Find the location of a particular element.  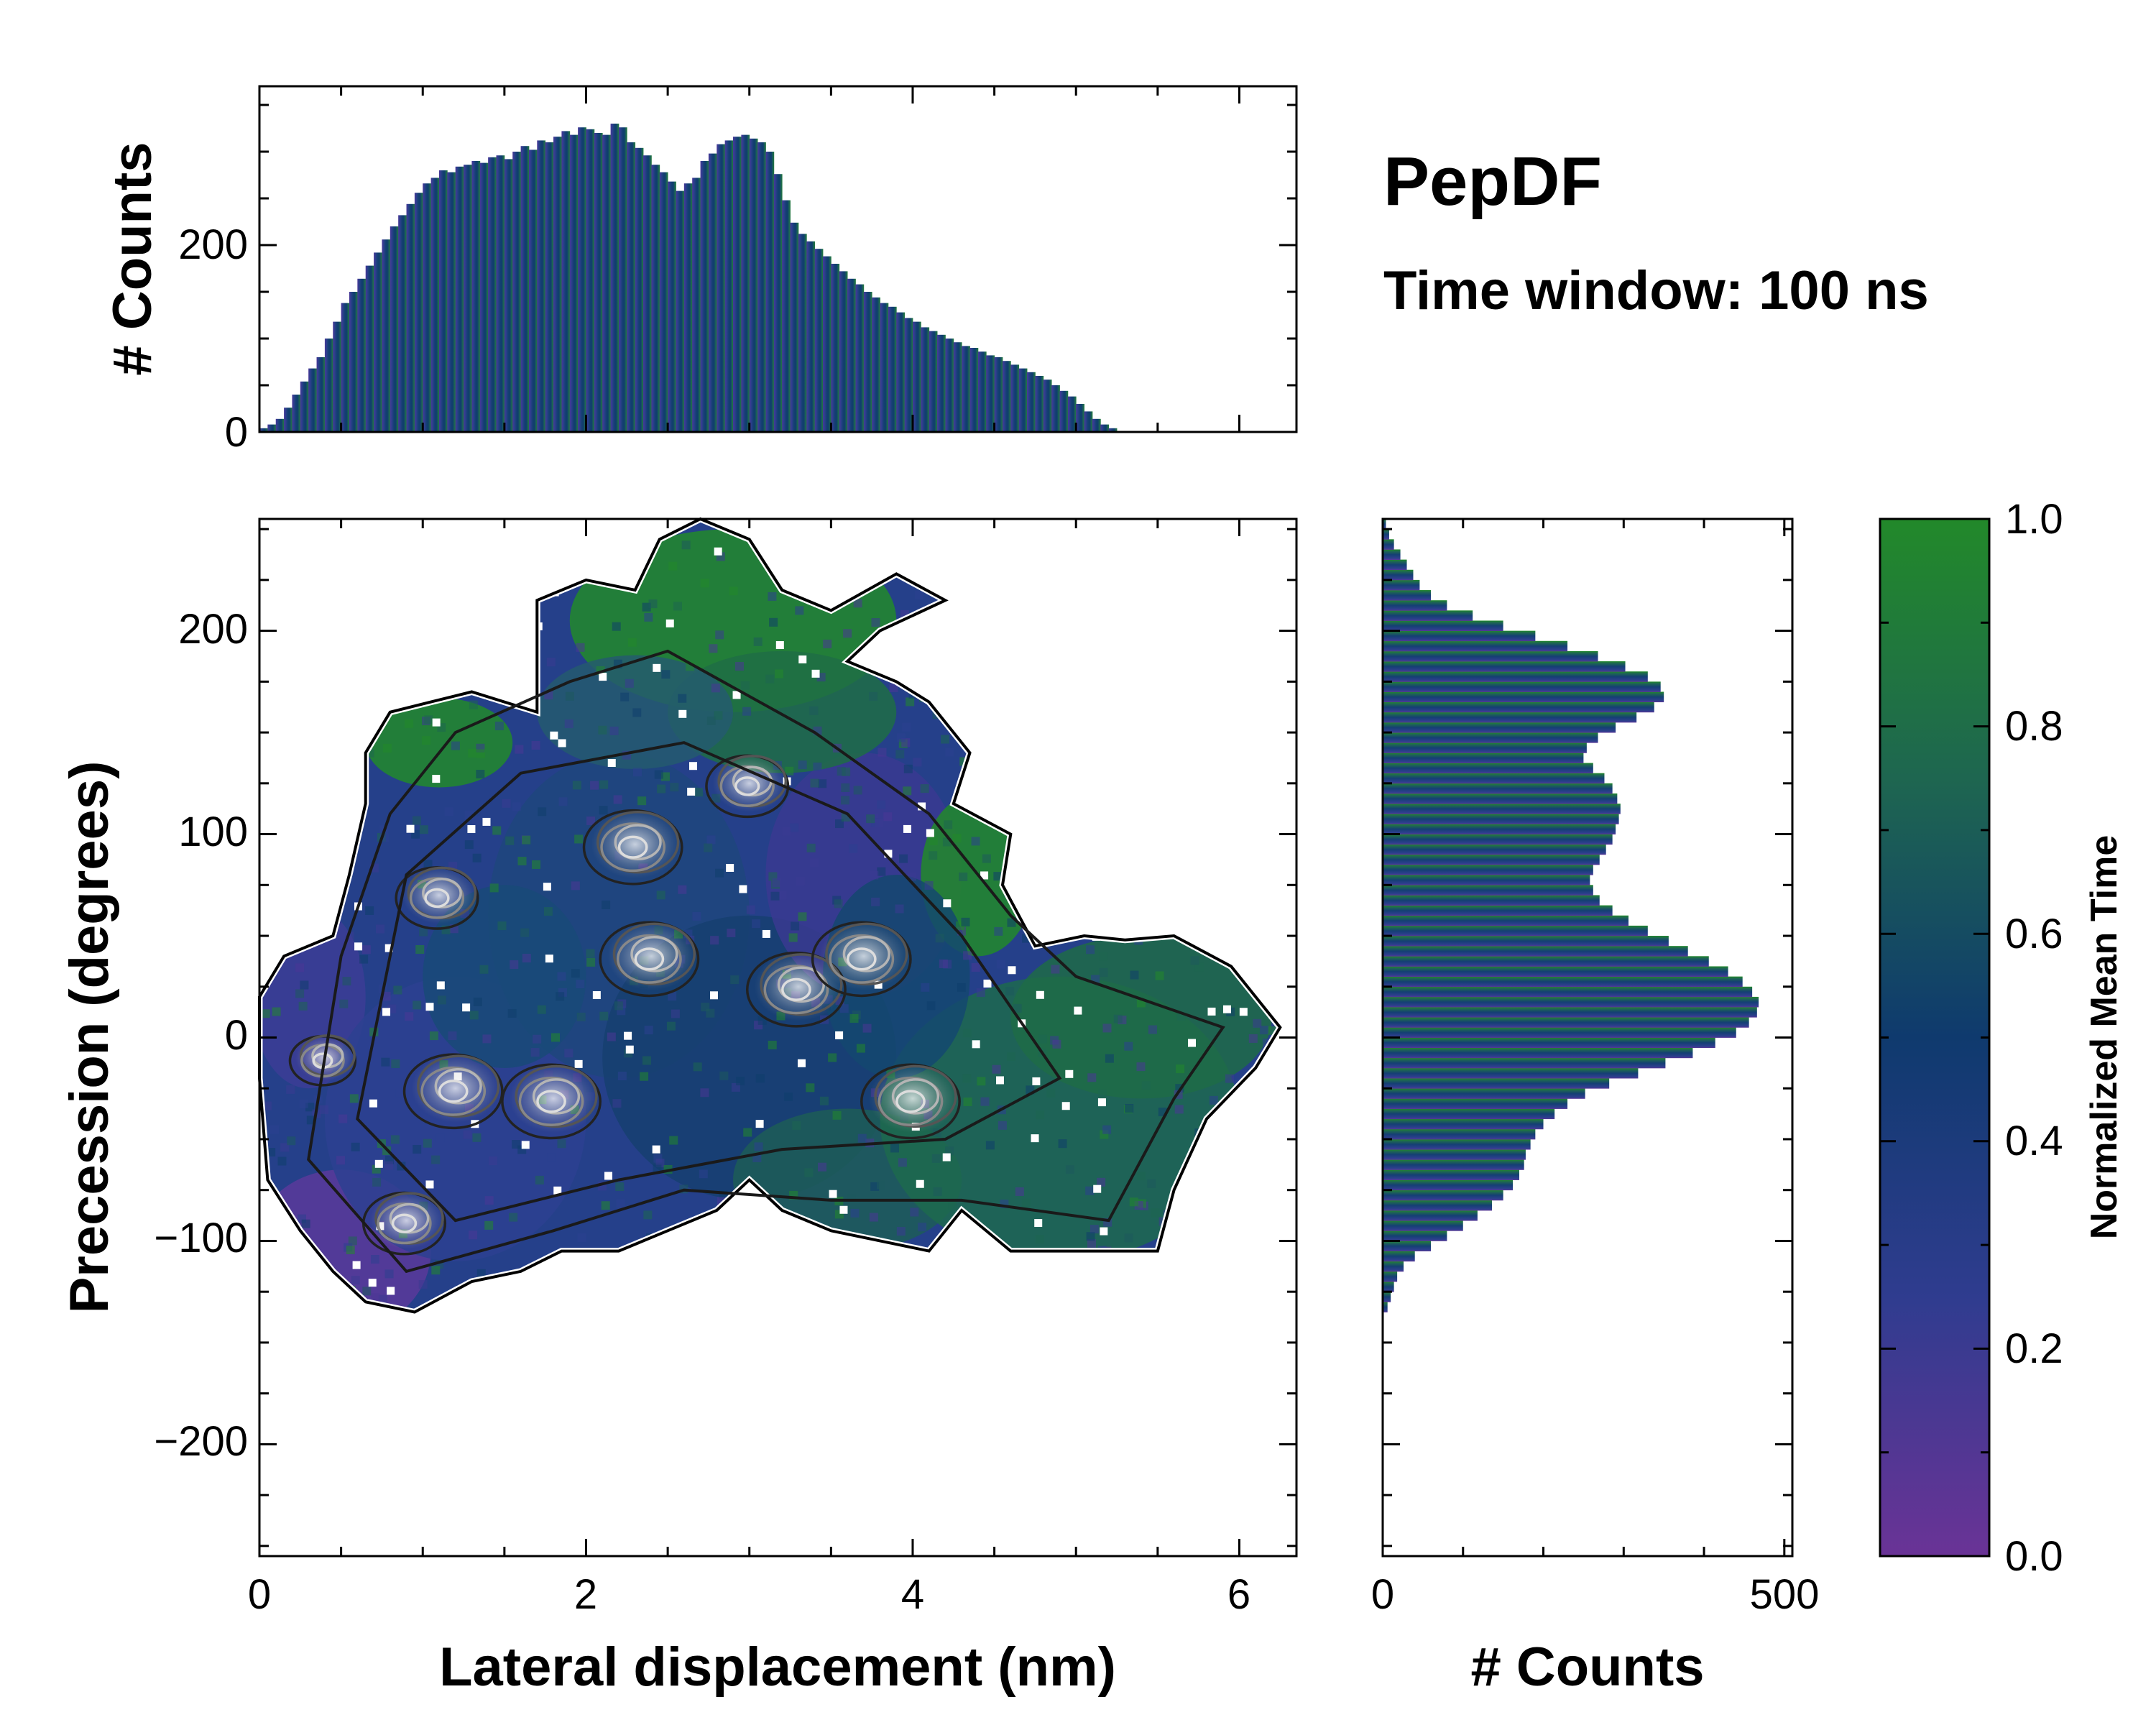

y-tick-100: 100 is located at coordinates (213, 832).